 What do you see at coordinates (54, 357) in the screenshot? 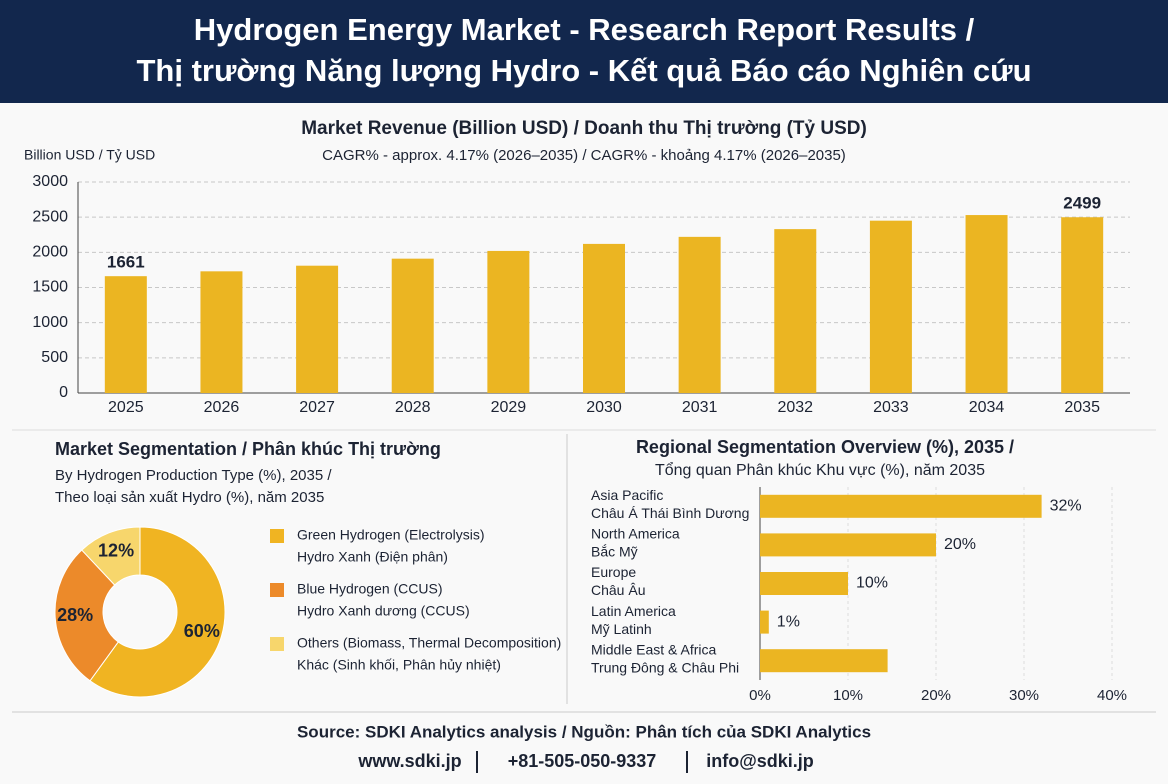
I see `y-tick-label: 500` at bounding box center [54, 357].